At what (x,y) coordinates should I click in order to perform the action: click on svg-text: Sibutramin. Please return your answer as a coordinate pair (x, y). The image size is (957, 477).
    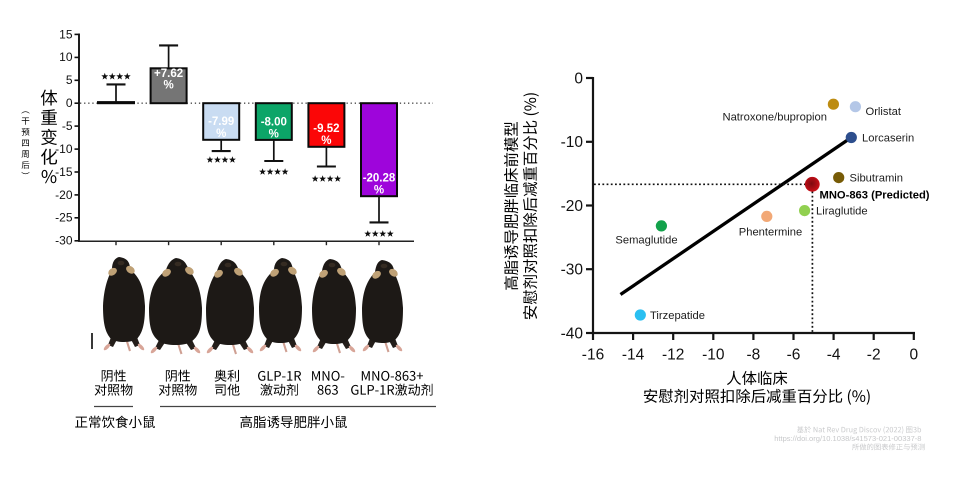
    Looking at the image, I should click on (876, 179).